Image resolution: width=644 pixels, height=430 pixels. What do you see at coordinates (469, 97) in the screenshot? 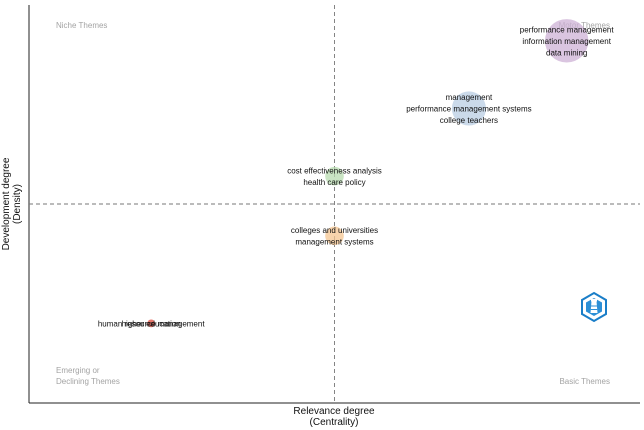
I see `cluster-label: management` at bounding box center [469, 97].